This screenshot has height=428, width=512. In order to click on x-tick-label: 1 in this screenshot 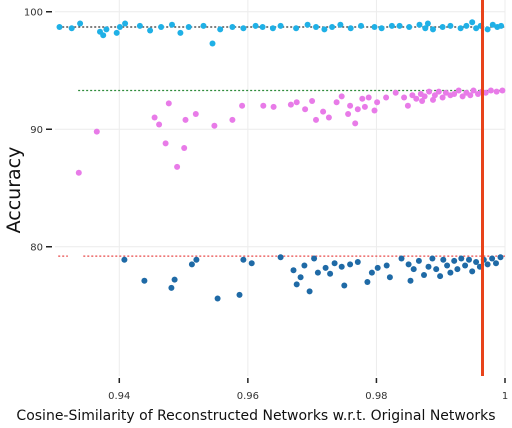, I will do `click(505, 396)`.